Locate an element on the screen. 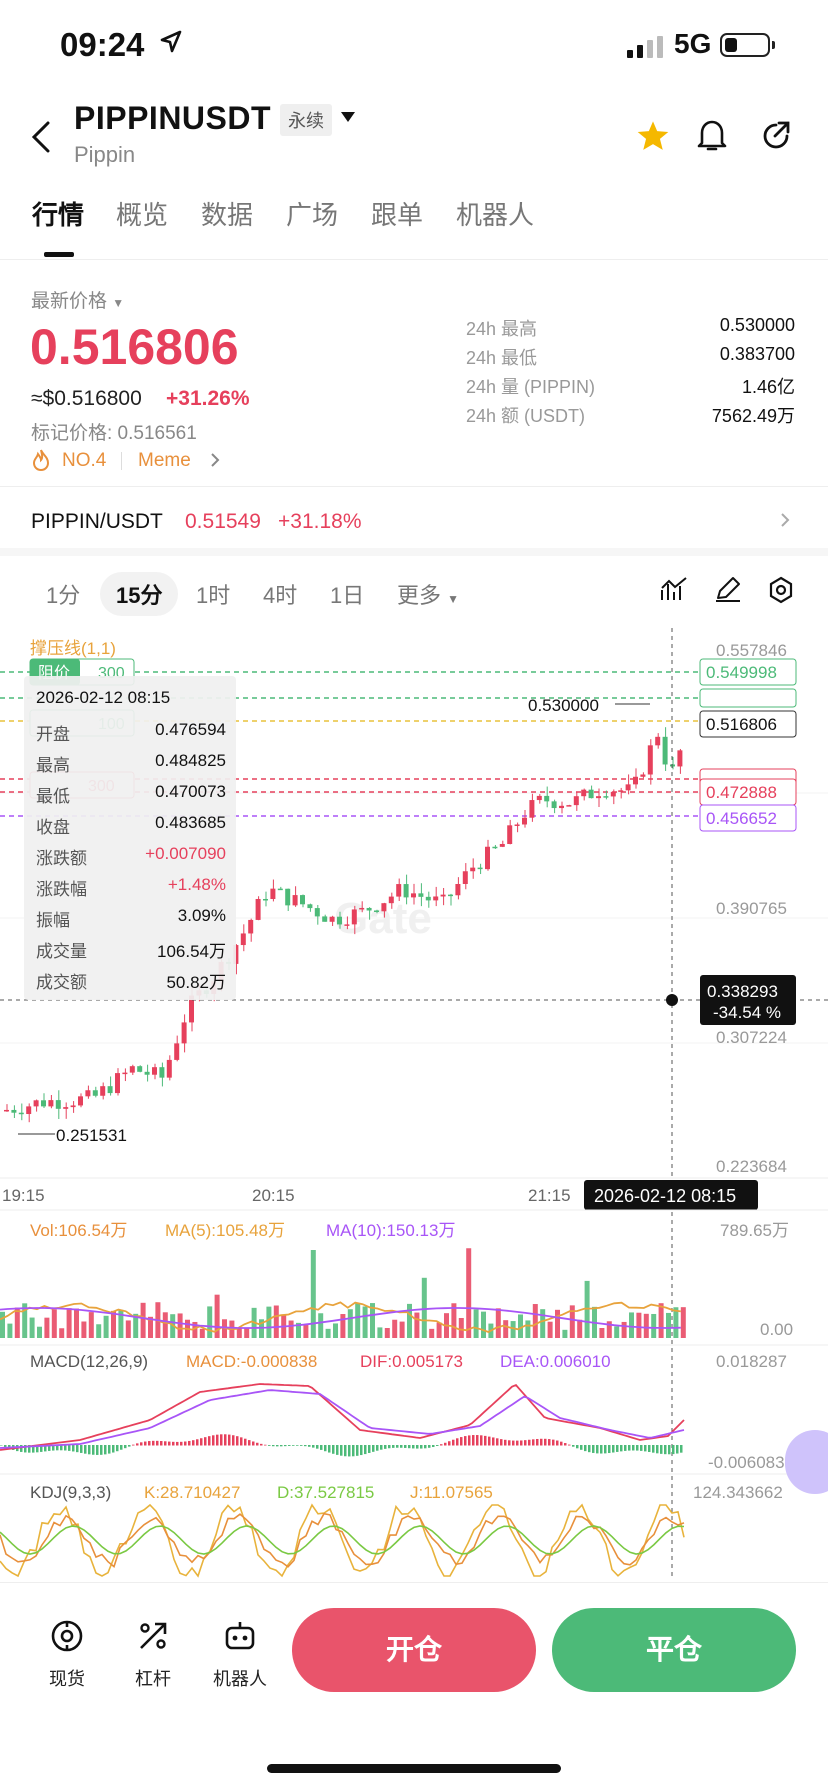 This screenshot has width=828, height=1792. rank-badge: NO.4 is located at coordinates (84, 460).